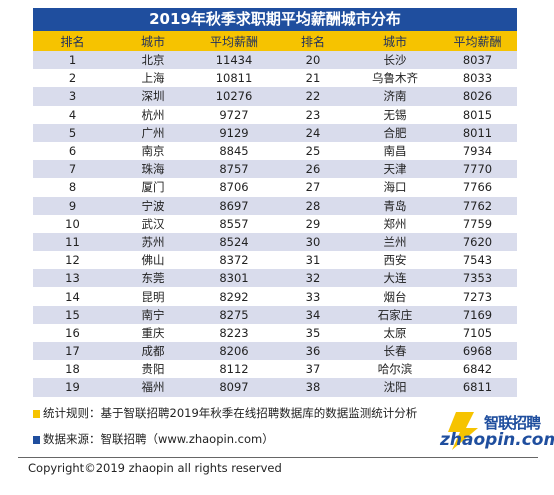 The width and height of the screenshot is (554, 495). I want to click on stats-rule-note: 统计规则：基于智联招聘2019年秋季在线招聘数据库的数据监测统计分析, so click(225, 413).